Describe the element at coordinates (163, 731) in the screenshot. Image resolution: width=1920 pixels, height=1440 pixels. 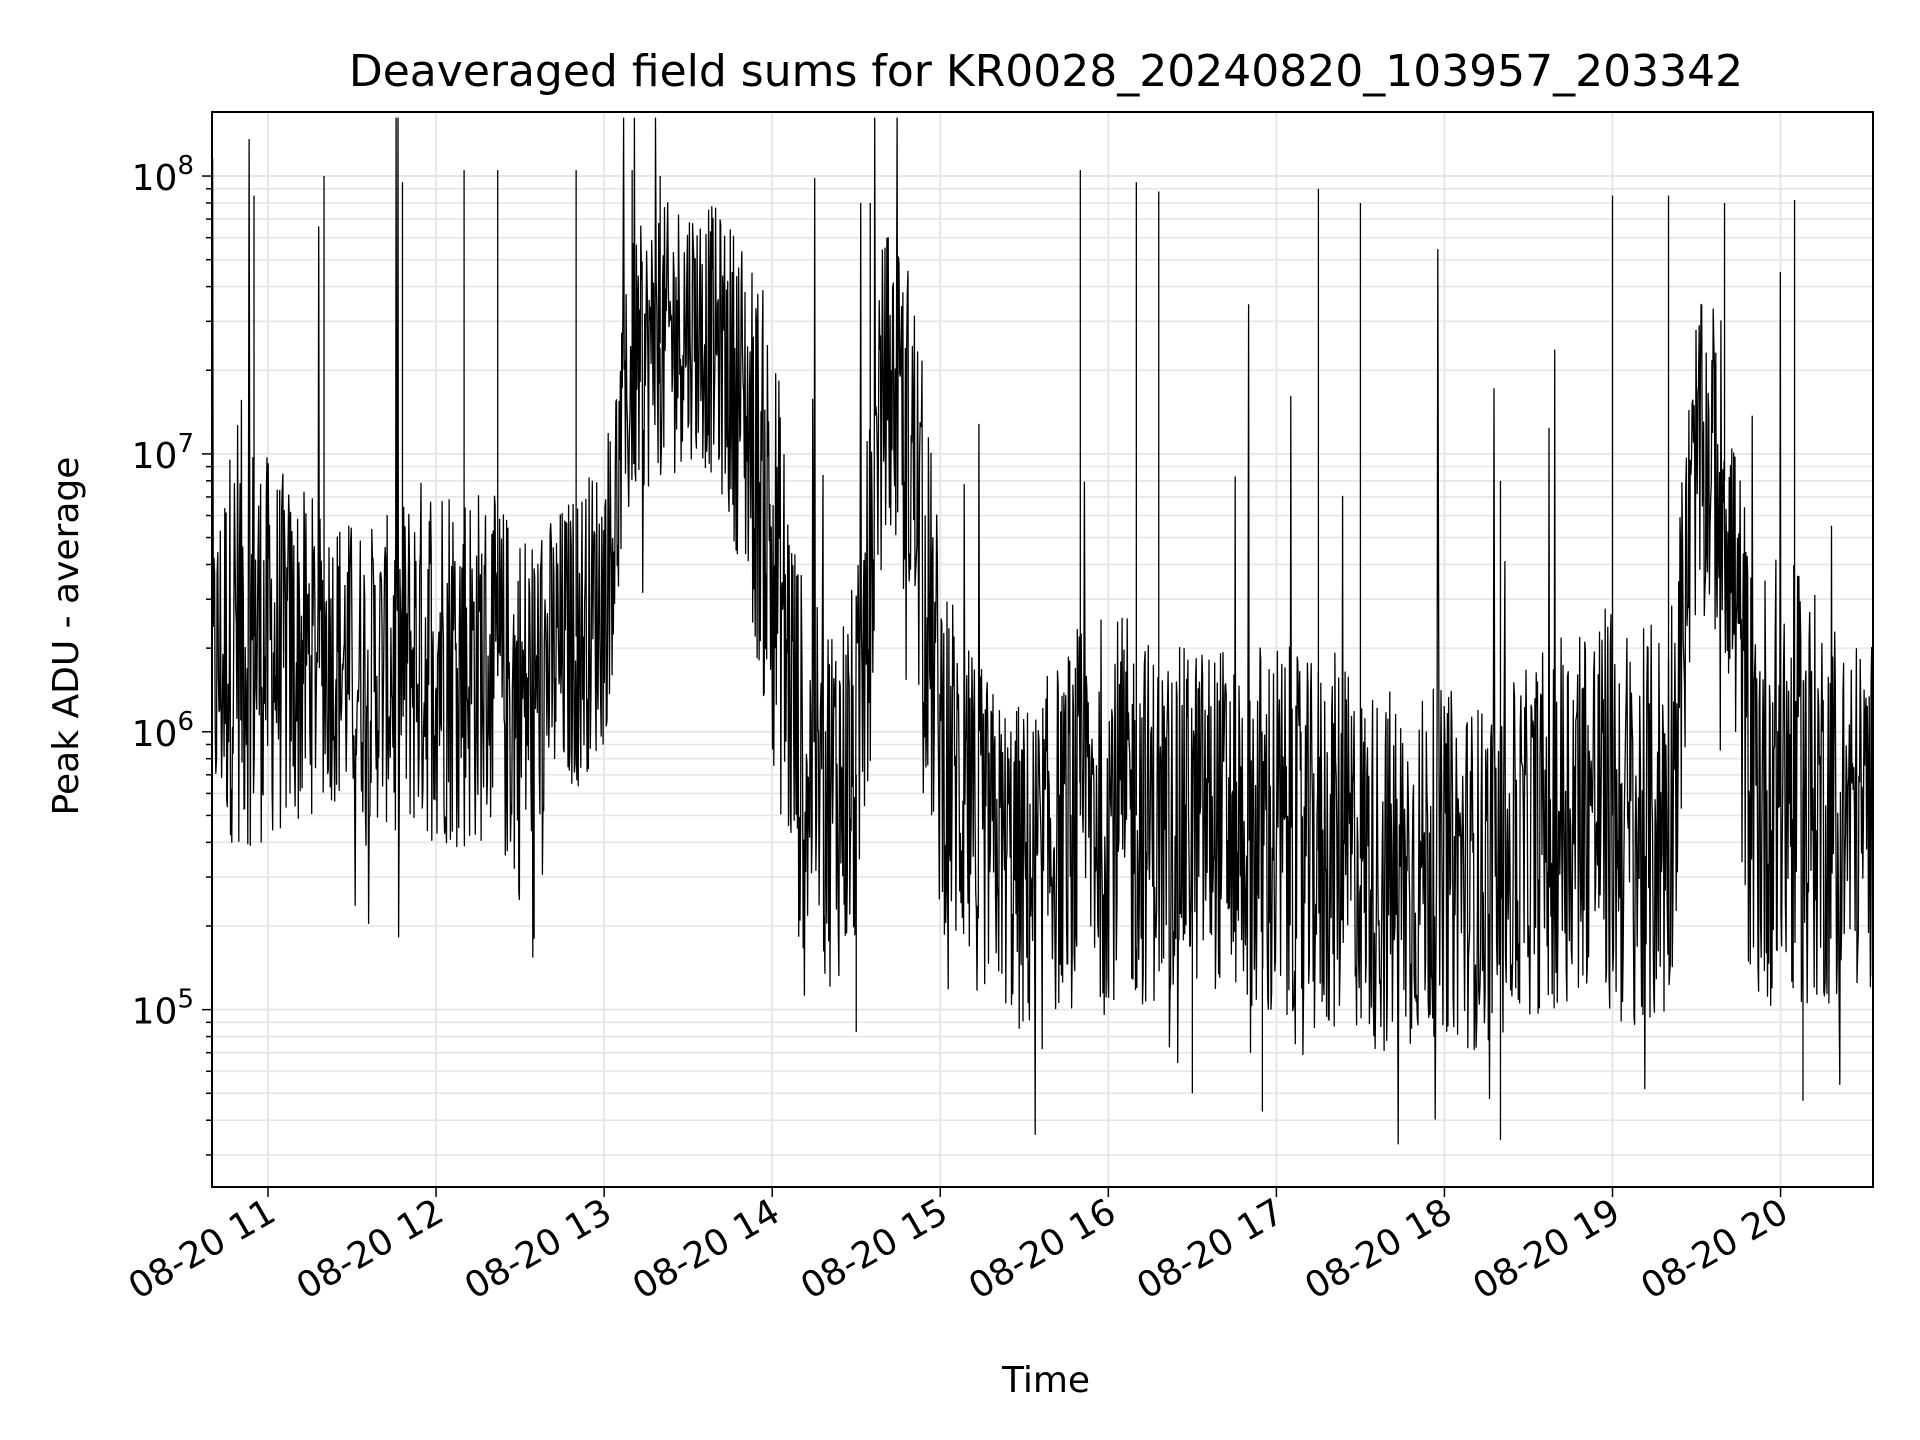
I see `y-tick-label: 10⁶` at that location.